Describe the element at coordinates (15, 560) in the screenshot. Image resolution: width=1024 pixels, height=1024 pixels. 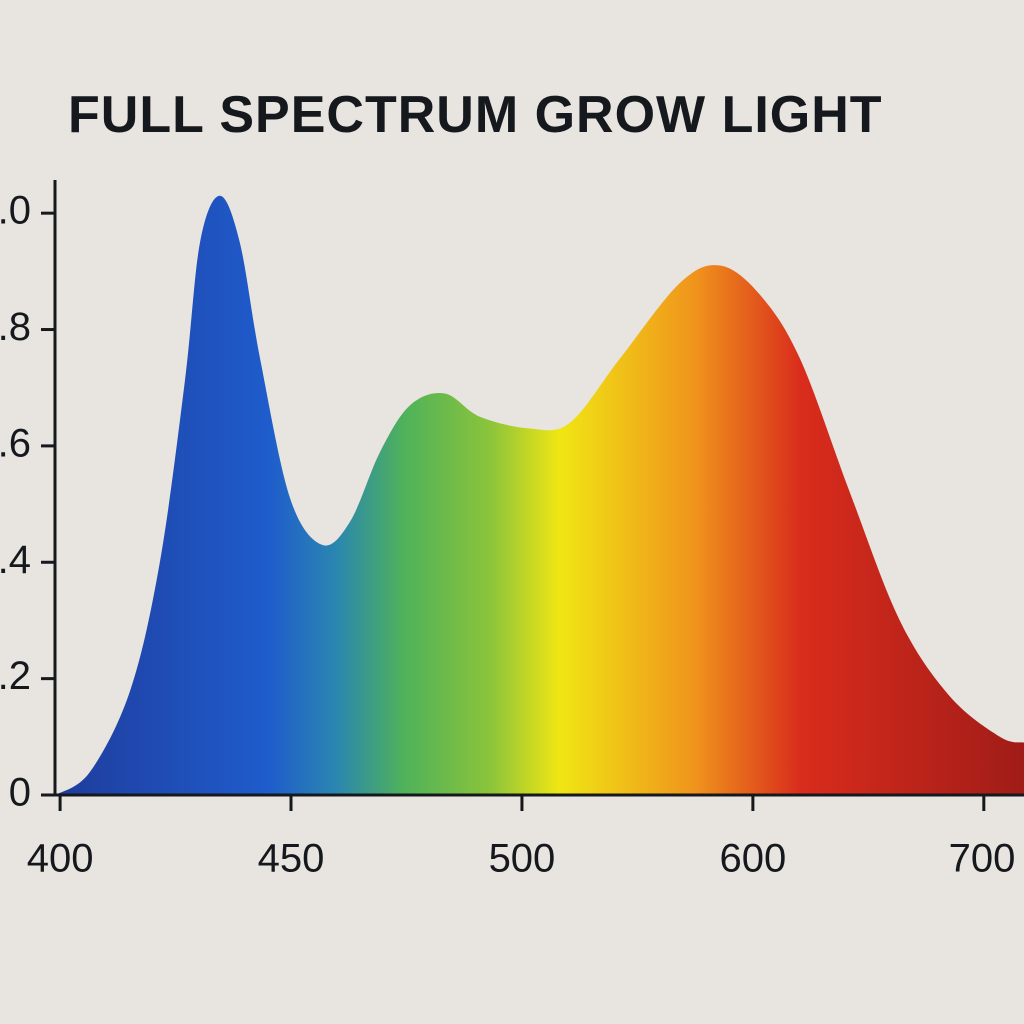
I see `y-tick-label: 0.4` at that location.